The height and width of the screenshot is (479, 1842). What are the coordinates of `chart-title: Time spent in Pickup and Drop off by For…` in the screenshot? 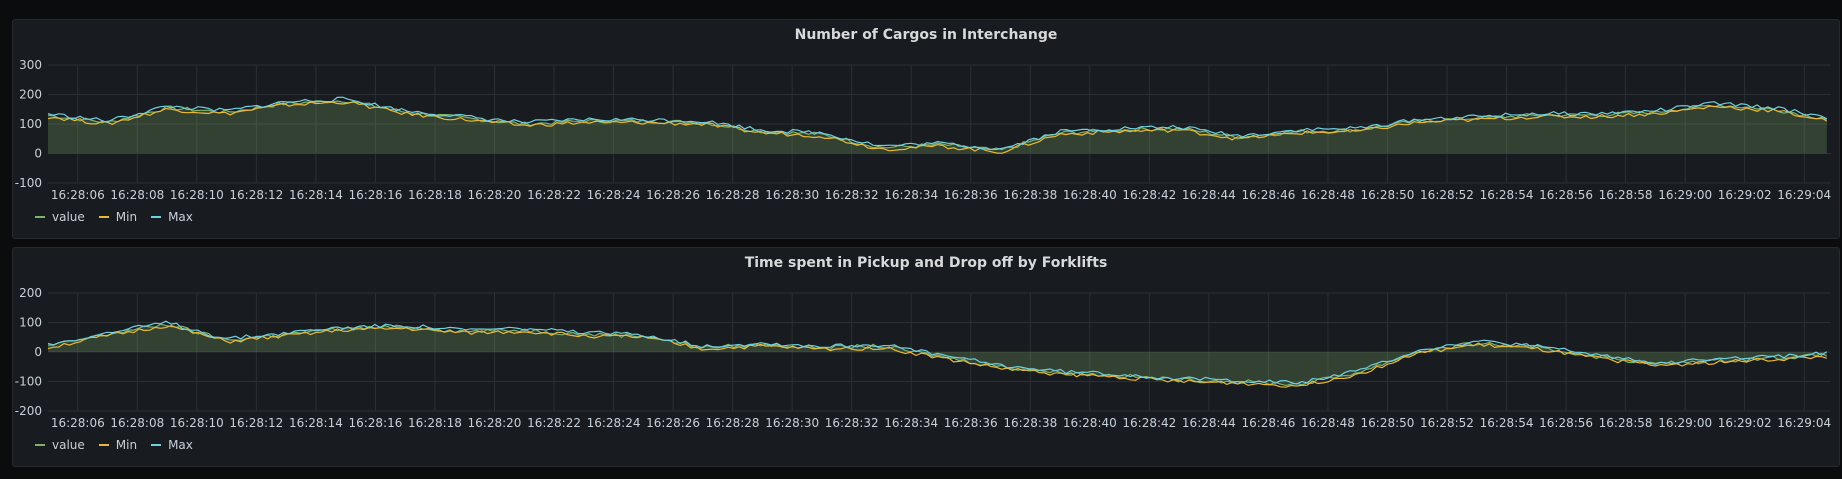 It's located at (926, 263).